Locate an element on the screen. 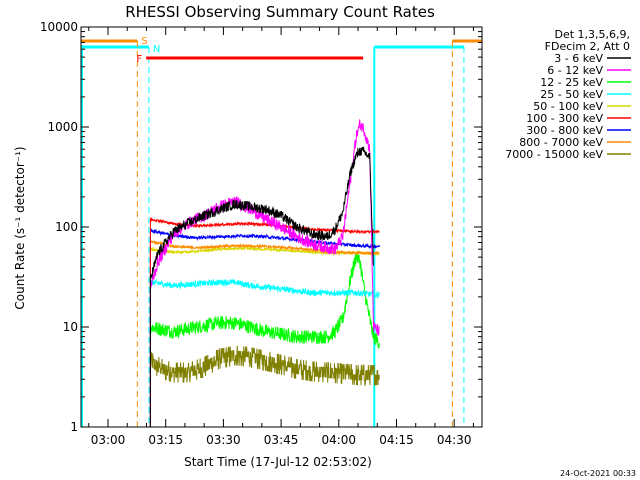  flag-label-s: S is located at coordinates (144, 41).